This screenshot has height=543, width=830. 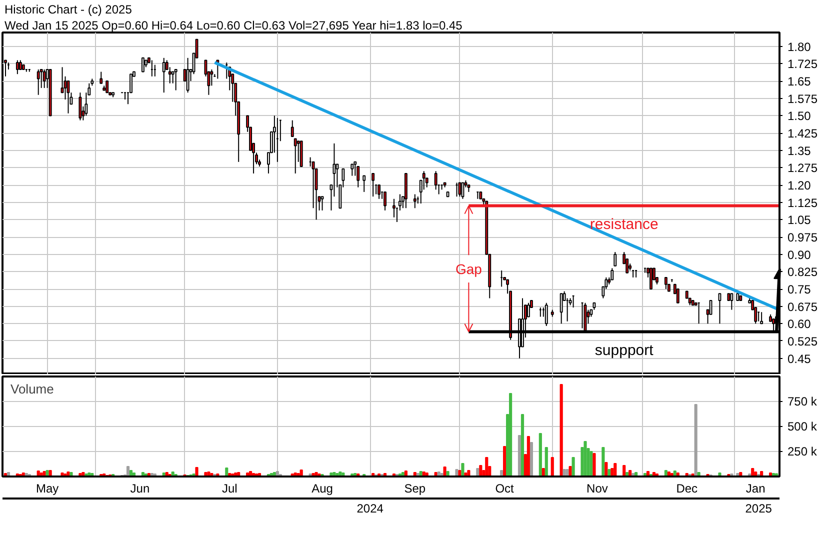 I want to click on y-tick-label: 1.575, so click(x=803, y=99).